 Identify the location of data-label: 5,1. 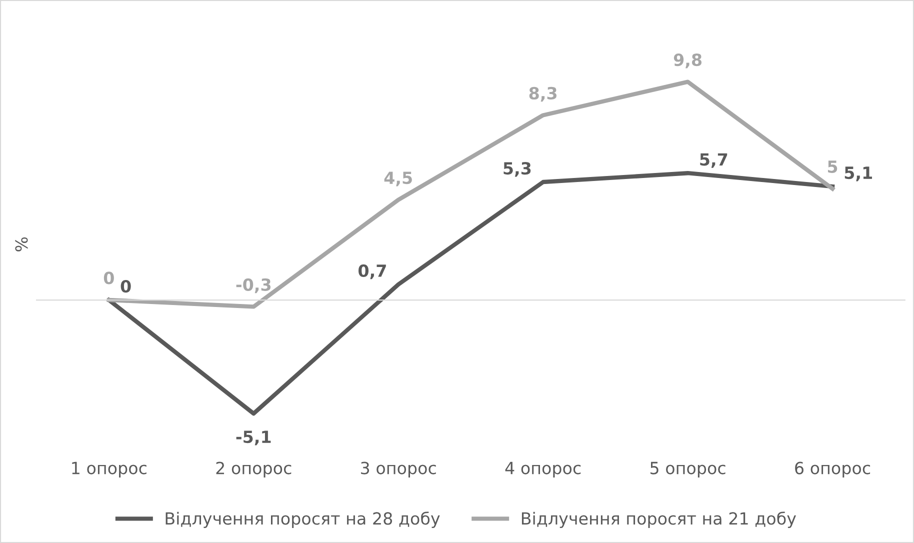
(858, 174).